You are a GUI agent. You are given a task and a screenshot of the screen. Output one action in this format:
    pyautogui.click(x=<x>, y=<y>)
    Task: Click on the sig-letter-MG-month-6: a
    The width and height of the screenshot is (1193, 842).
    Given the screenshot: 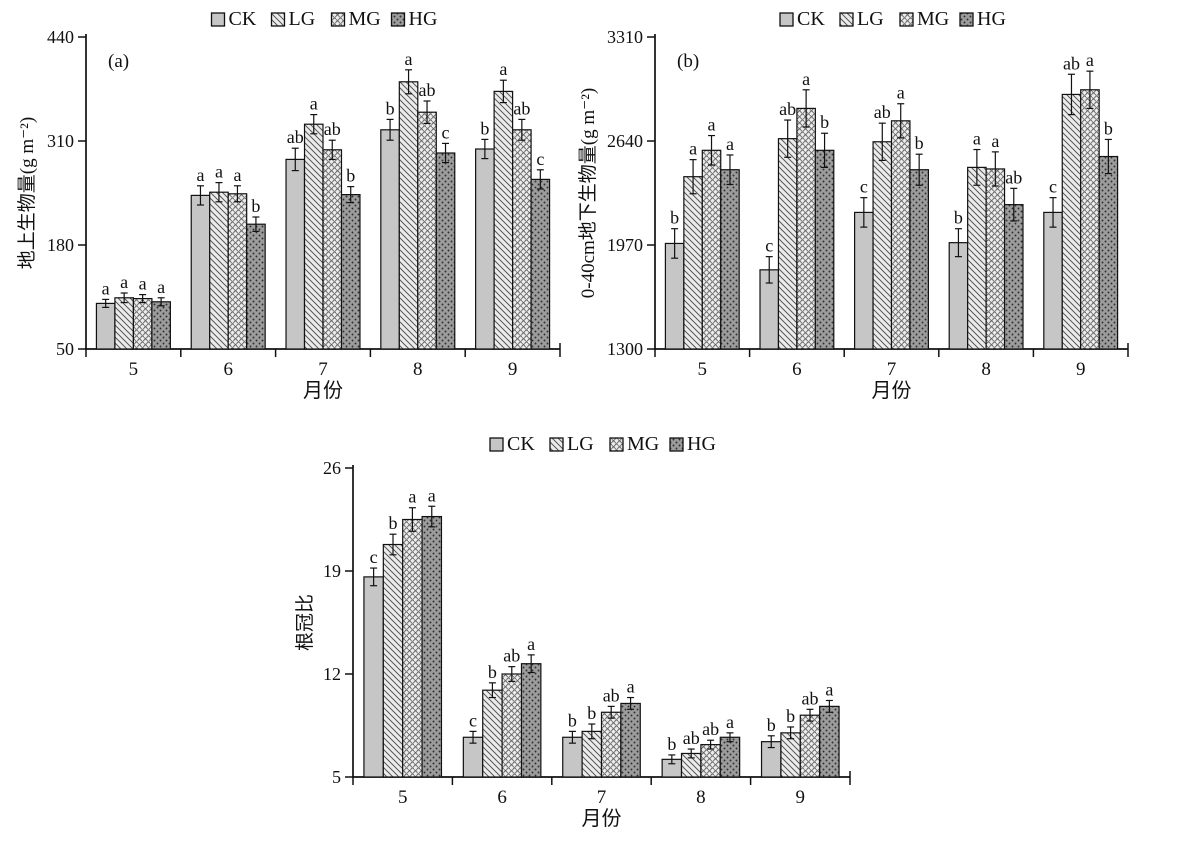 What is the action you would take?
    pyautogui.click(x=806, y=79)
    